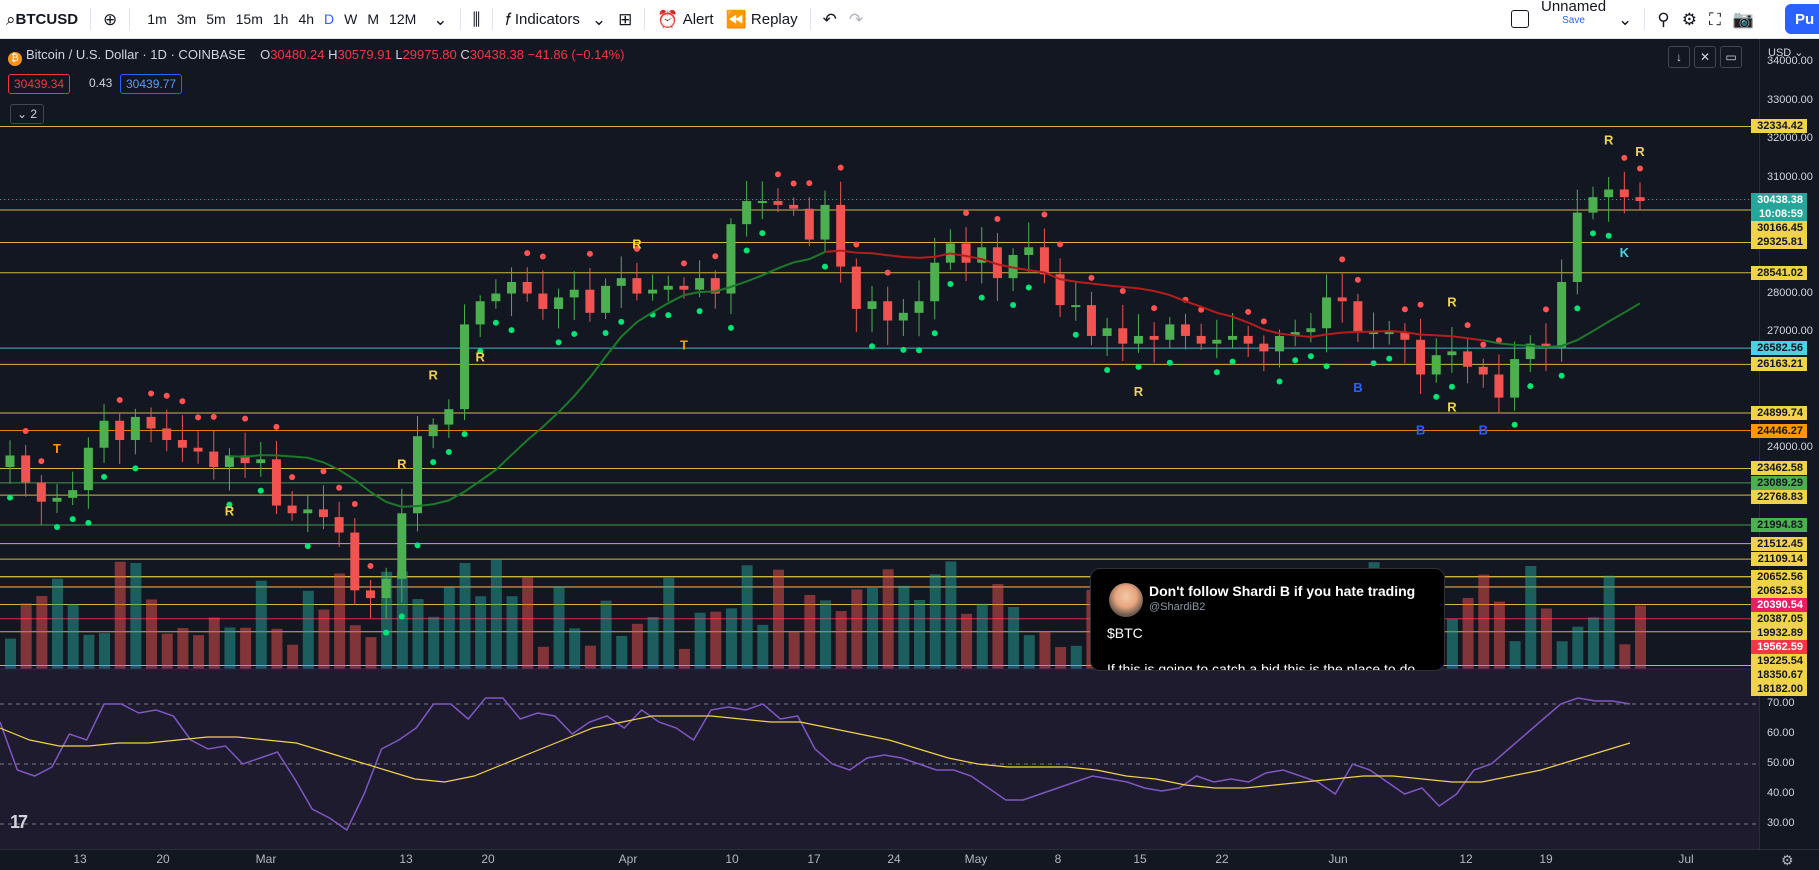 The image size is (1819, 870). What do you see at coordinates (1705, 57) in the screenshot?
I see `collapse-button: ✕` at bounding box center [1705, 57].